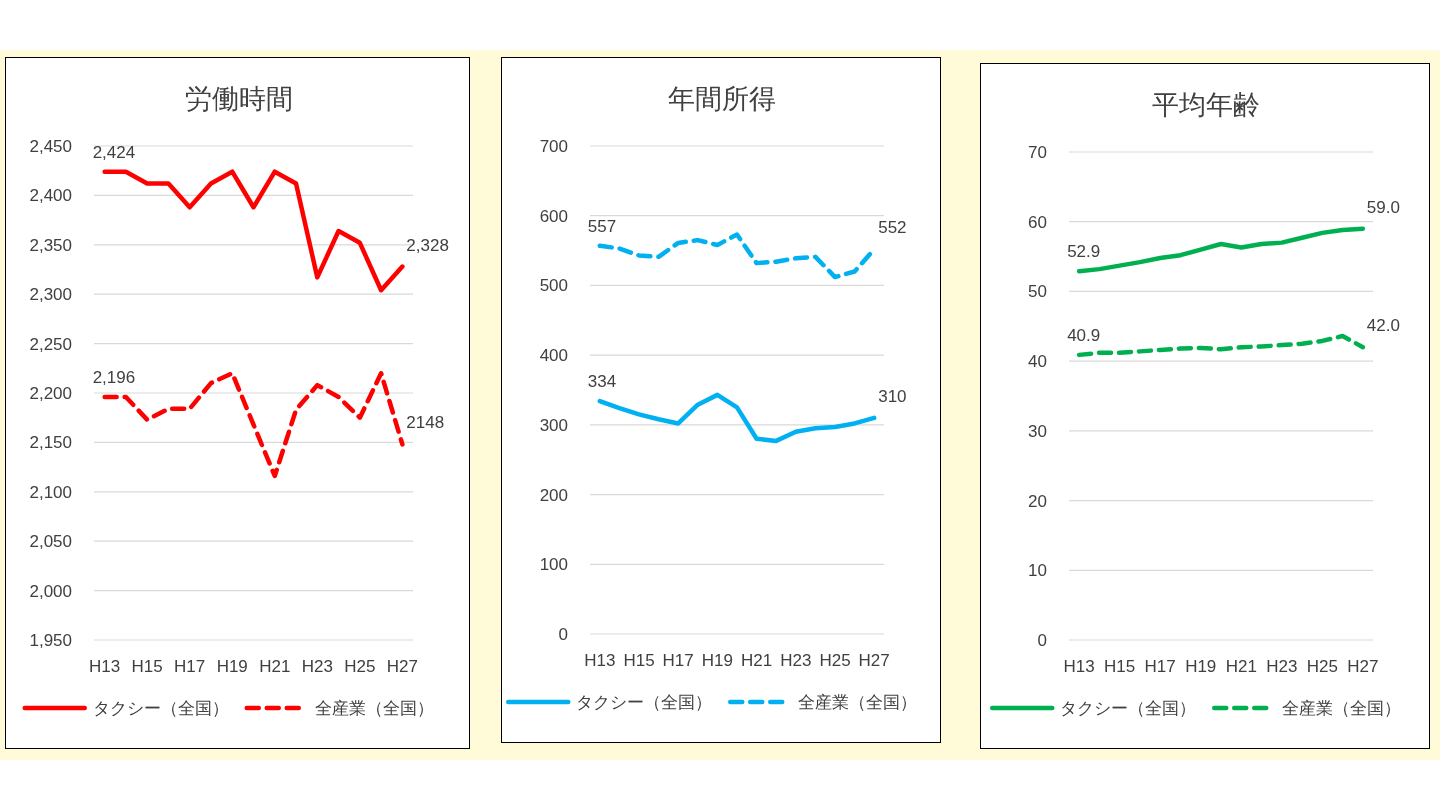  Describe the element at coordinates (722, 99) in the screenshot. I see `chart-title: 年間所得` at that location.